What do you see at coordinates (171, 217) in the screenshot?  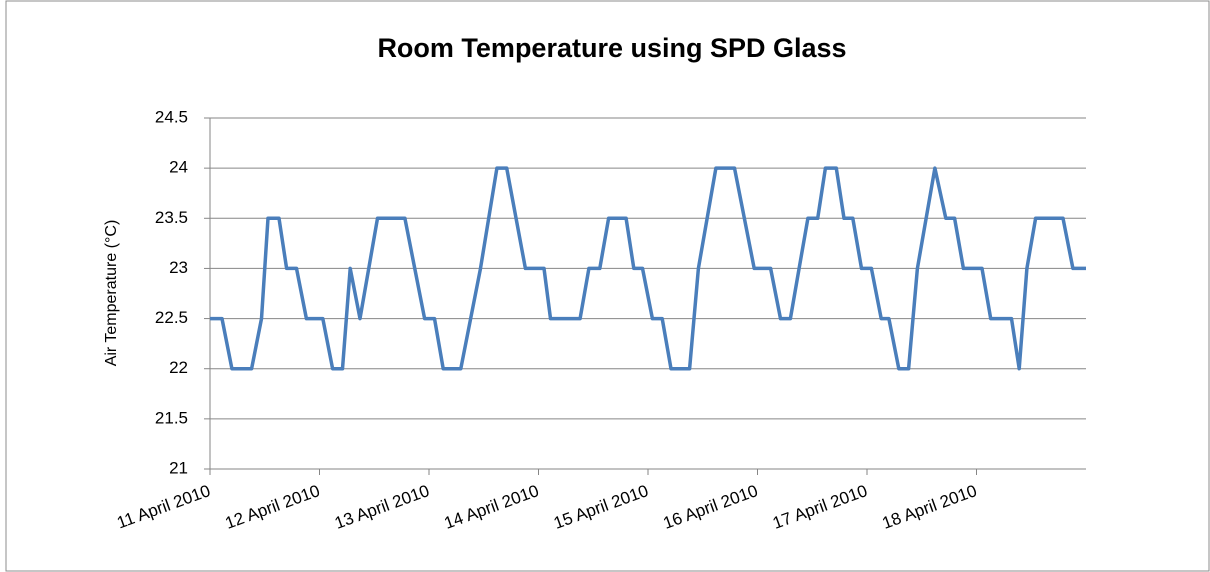 I see `y-tick-label: 23.5` at bounding box center [171, 217].